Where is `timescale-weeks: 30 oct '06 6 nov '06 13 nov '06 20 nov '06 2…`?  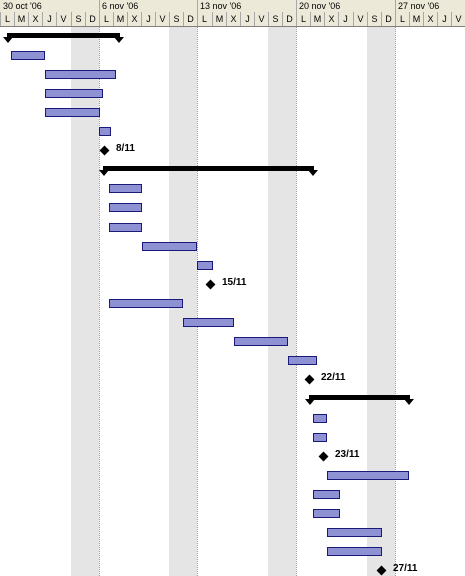
timescale-weeks: 30 oct '06 6 nov '06 13 nov '06 20 nov '06 2… is located at coordinates (232, 6).